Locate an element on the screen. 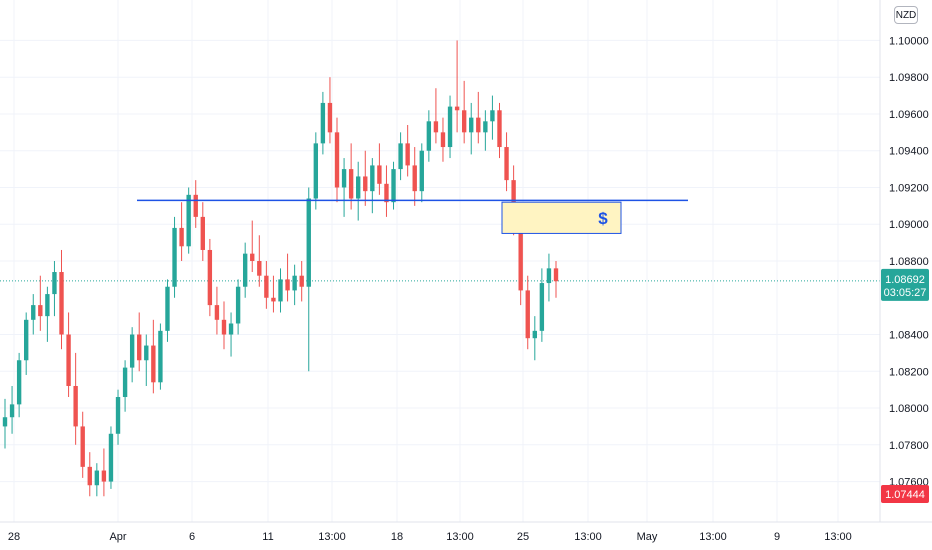 This screenshot has height=550, width=932. last-price-label: 1.08692 is located at coordinates (905, 280).